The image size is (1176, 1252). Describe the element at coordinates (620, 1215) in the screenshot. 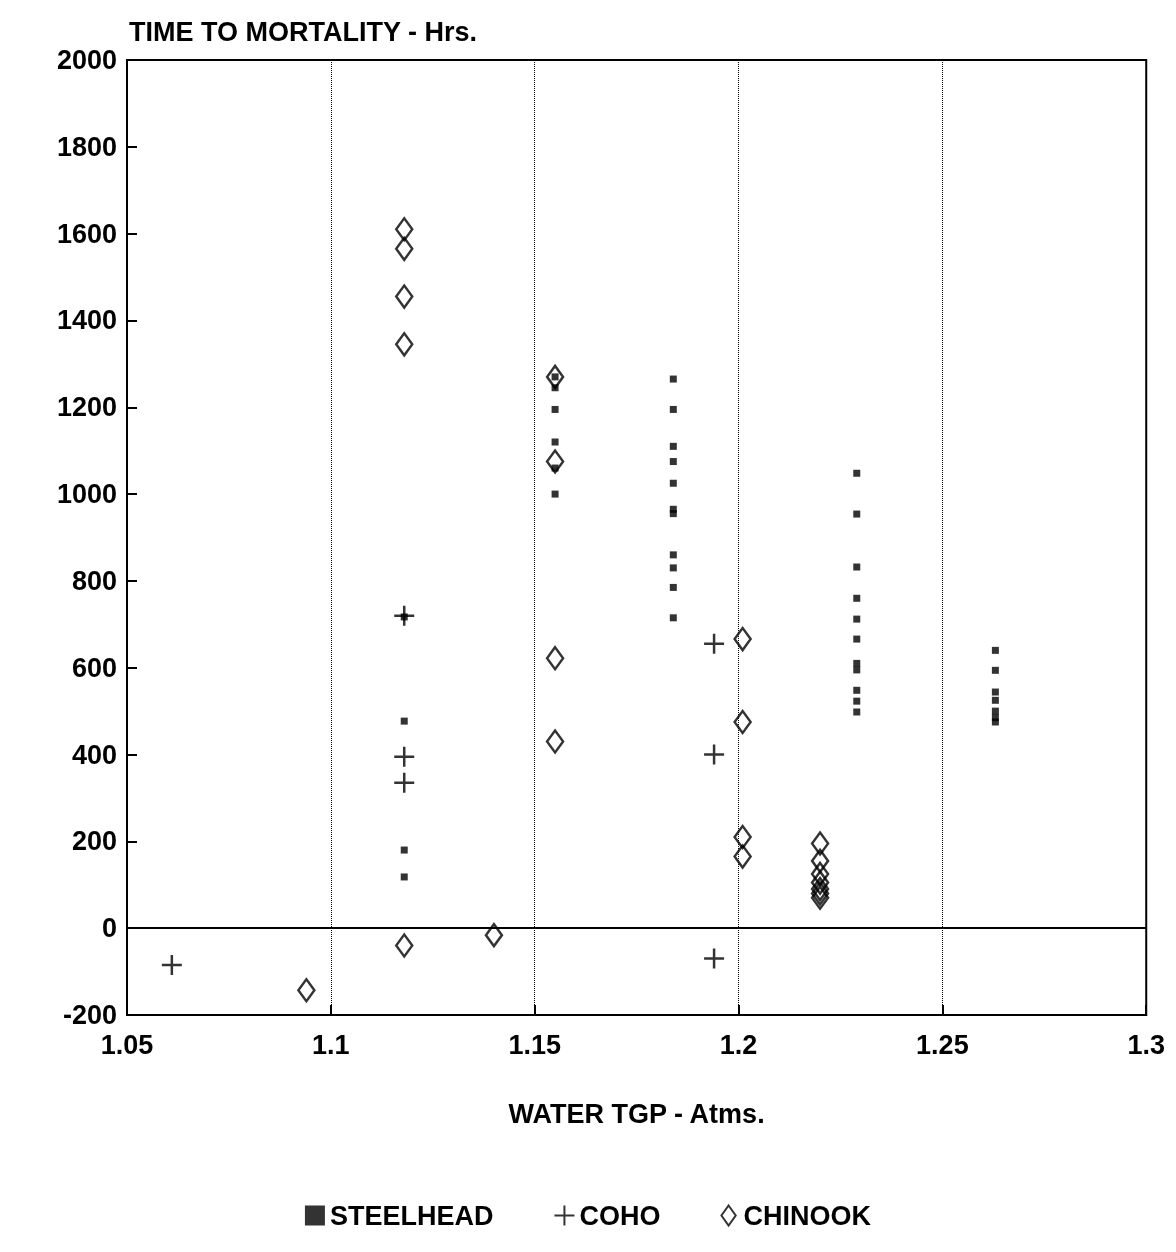

I see `legend-label: COHO` at that location.